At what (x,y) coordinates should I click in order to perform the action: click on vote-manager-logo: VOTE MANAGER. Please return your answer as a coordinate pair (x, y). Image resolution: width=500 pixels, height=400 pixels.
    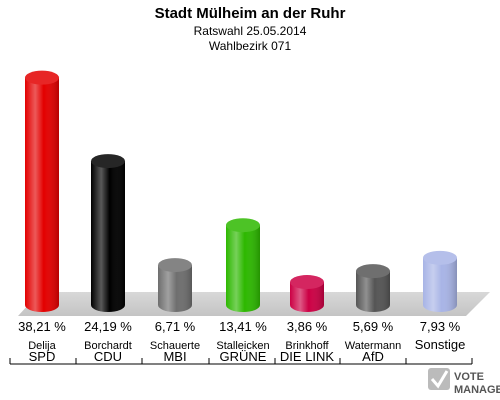
    Looking at the image, I should click on (464, 382).